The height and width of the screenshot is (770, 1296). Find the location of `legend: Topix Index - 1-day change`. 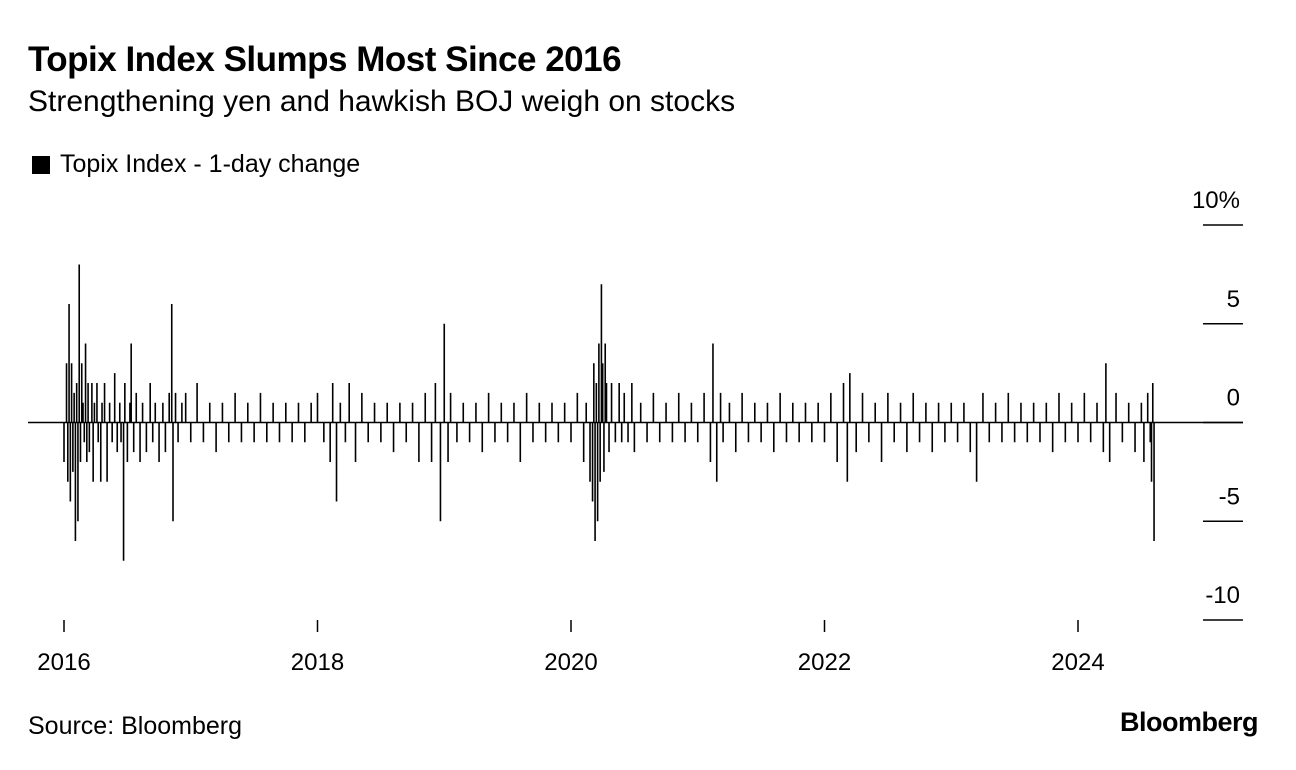

legend: Topix Index - 1-day change is located at coordinates (196, 164).